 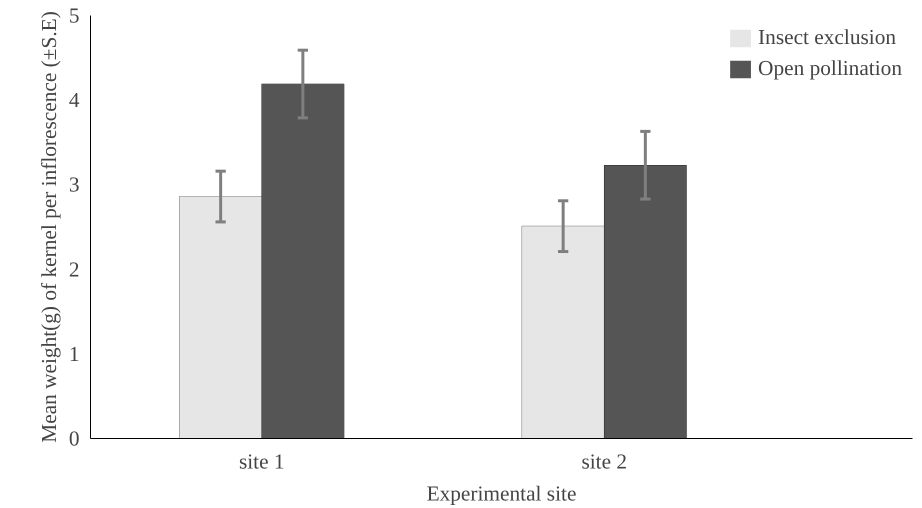 What do you see at coordinates (827, 37) in the screenshot?
I see `legend-label: Insect exclusion` at bounding box center [827, 37].